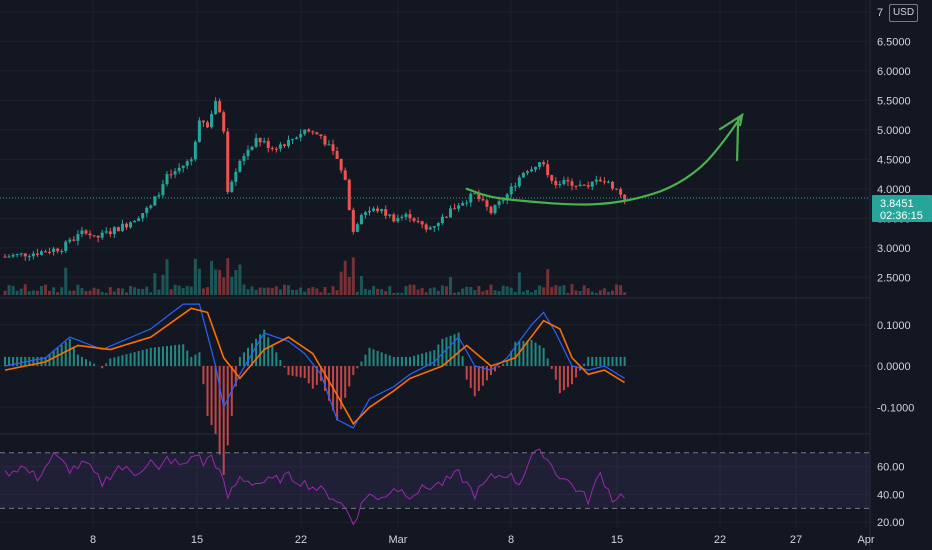  I want to click on y-tick-label: 40.00, so click(891, 495).